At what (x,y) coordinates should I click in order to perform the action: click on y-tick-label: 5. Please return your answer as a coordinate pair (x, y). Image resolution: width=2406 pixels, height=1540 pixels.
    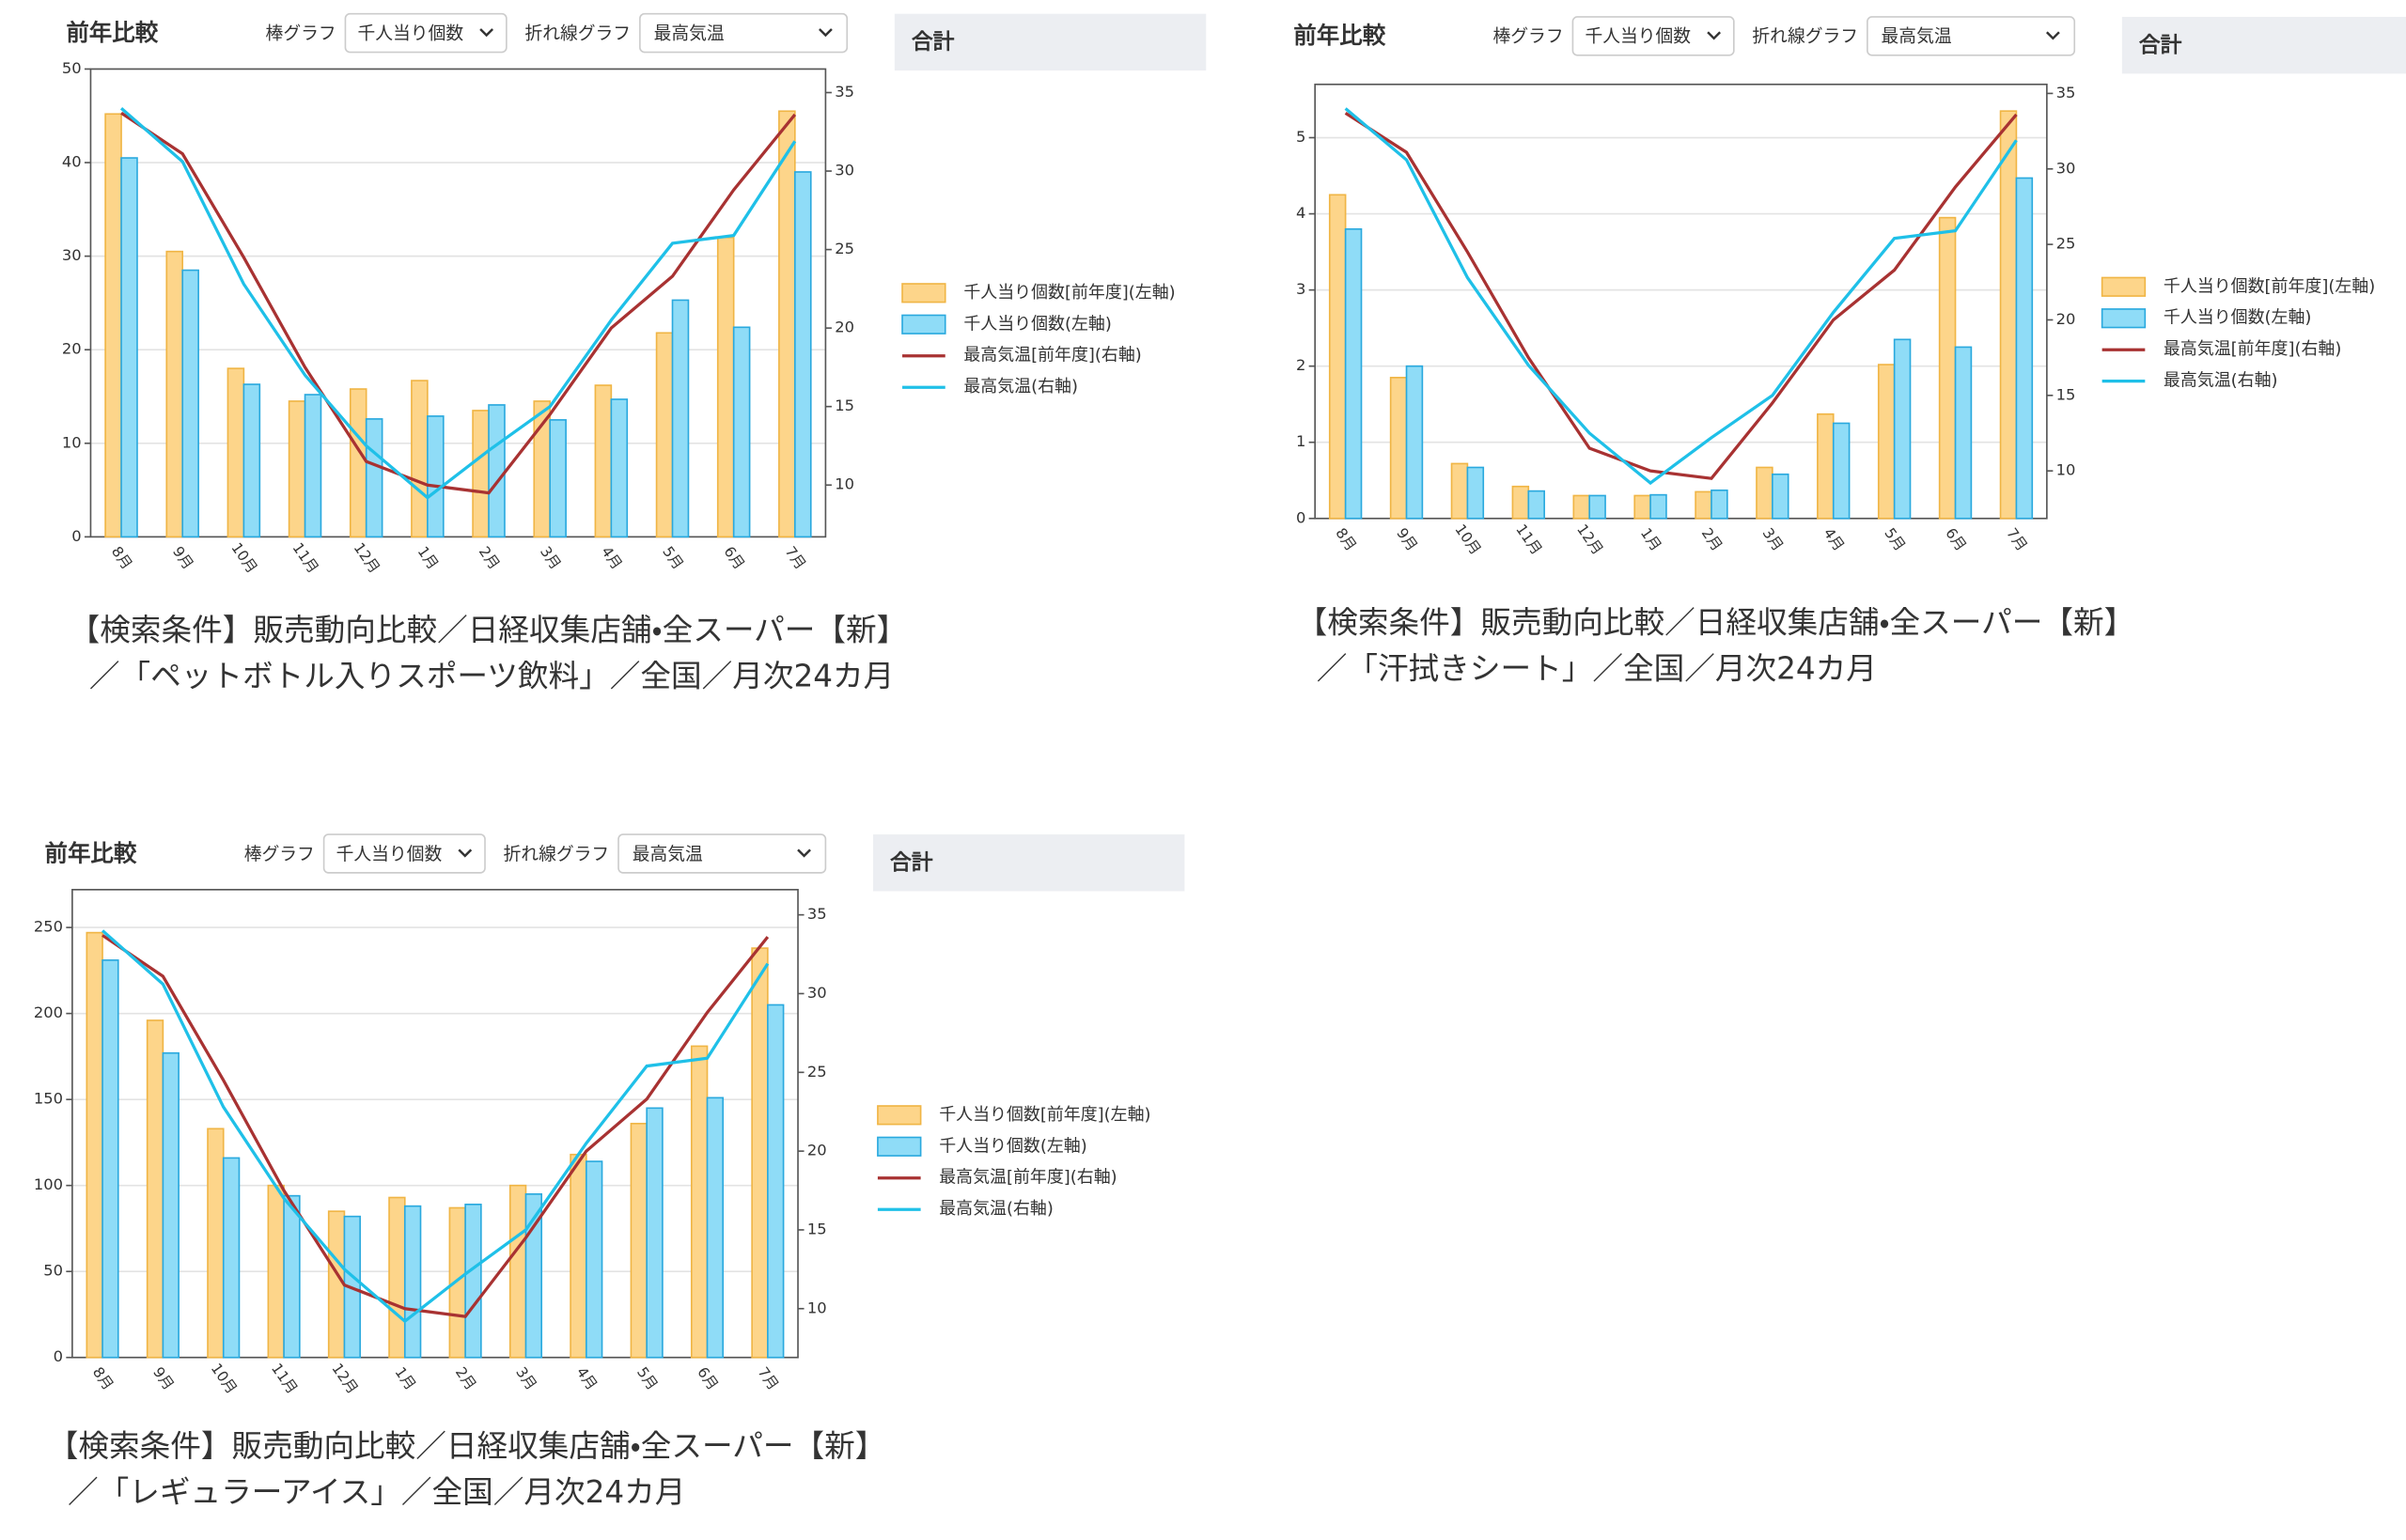
    Looking at the image, I should click on (1300, 137).